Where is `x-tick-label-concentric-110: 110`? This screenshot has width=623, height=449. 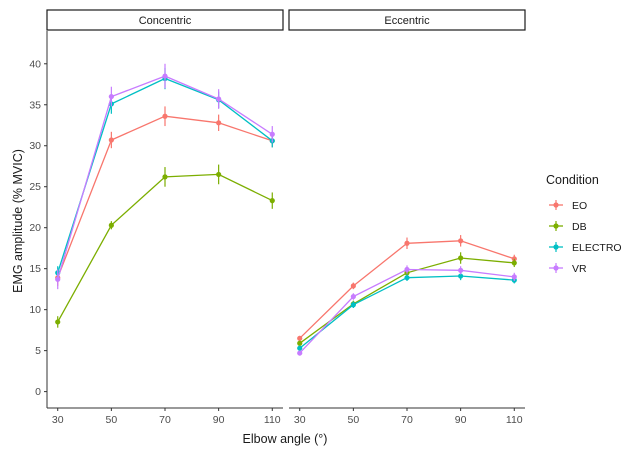
x-tick-label-concentric-110: 110 is located at coordinates (272, 420).